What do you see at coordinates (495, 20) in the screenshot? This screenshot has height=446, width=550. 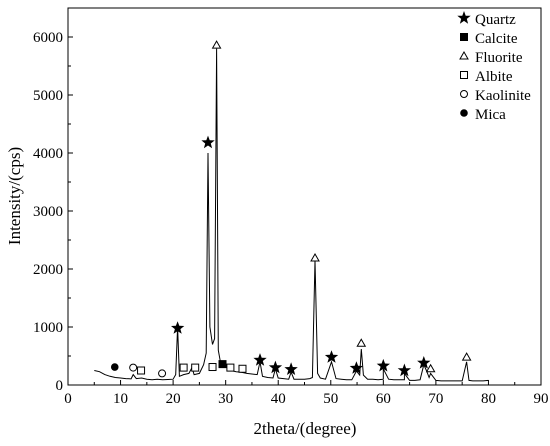 I see `legend-quartz-label: Quartz` at bounding box center [495, 20].